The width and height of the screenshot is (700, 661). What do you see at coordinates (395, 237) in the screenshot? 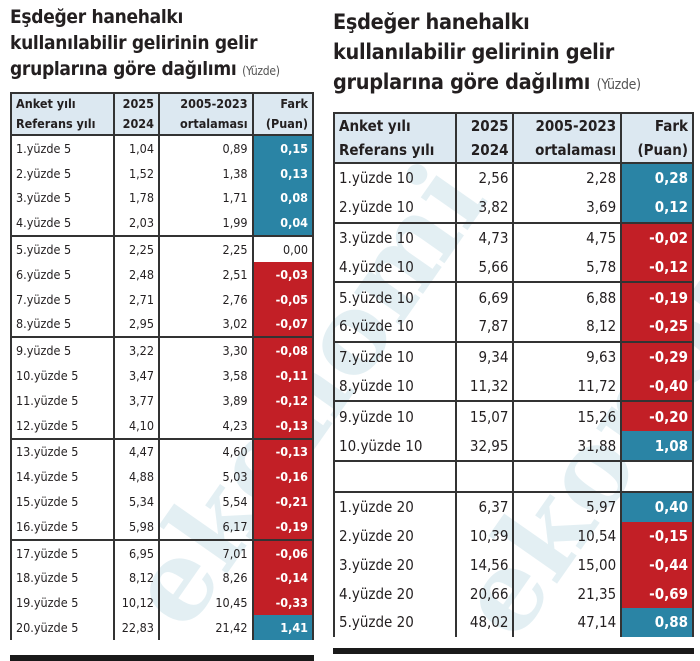
I see `group-label: 3.yüzde 10` at bounding box center [395, 237].